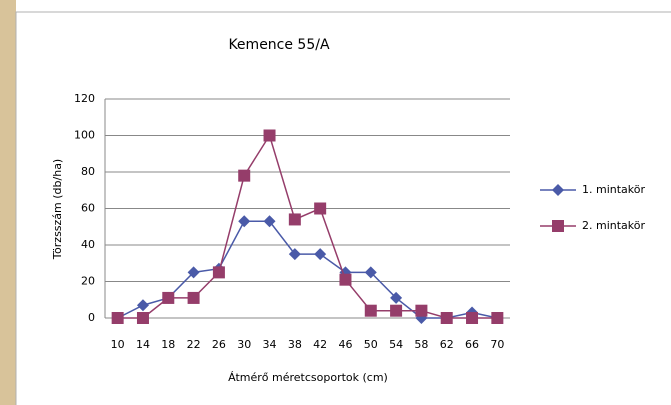 Image resolution: width=671 pixels, height=405 pixels. What do you see at coordinates (88, 171) in the screenshot?
I see `y-tick-label: 80` at bounding box center [88, 171].